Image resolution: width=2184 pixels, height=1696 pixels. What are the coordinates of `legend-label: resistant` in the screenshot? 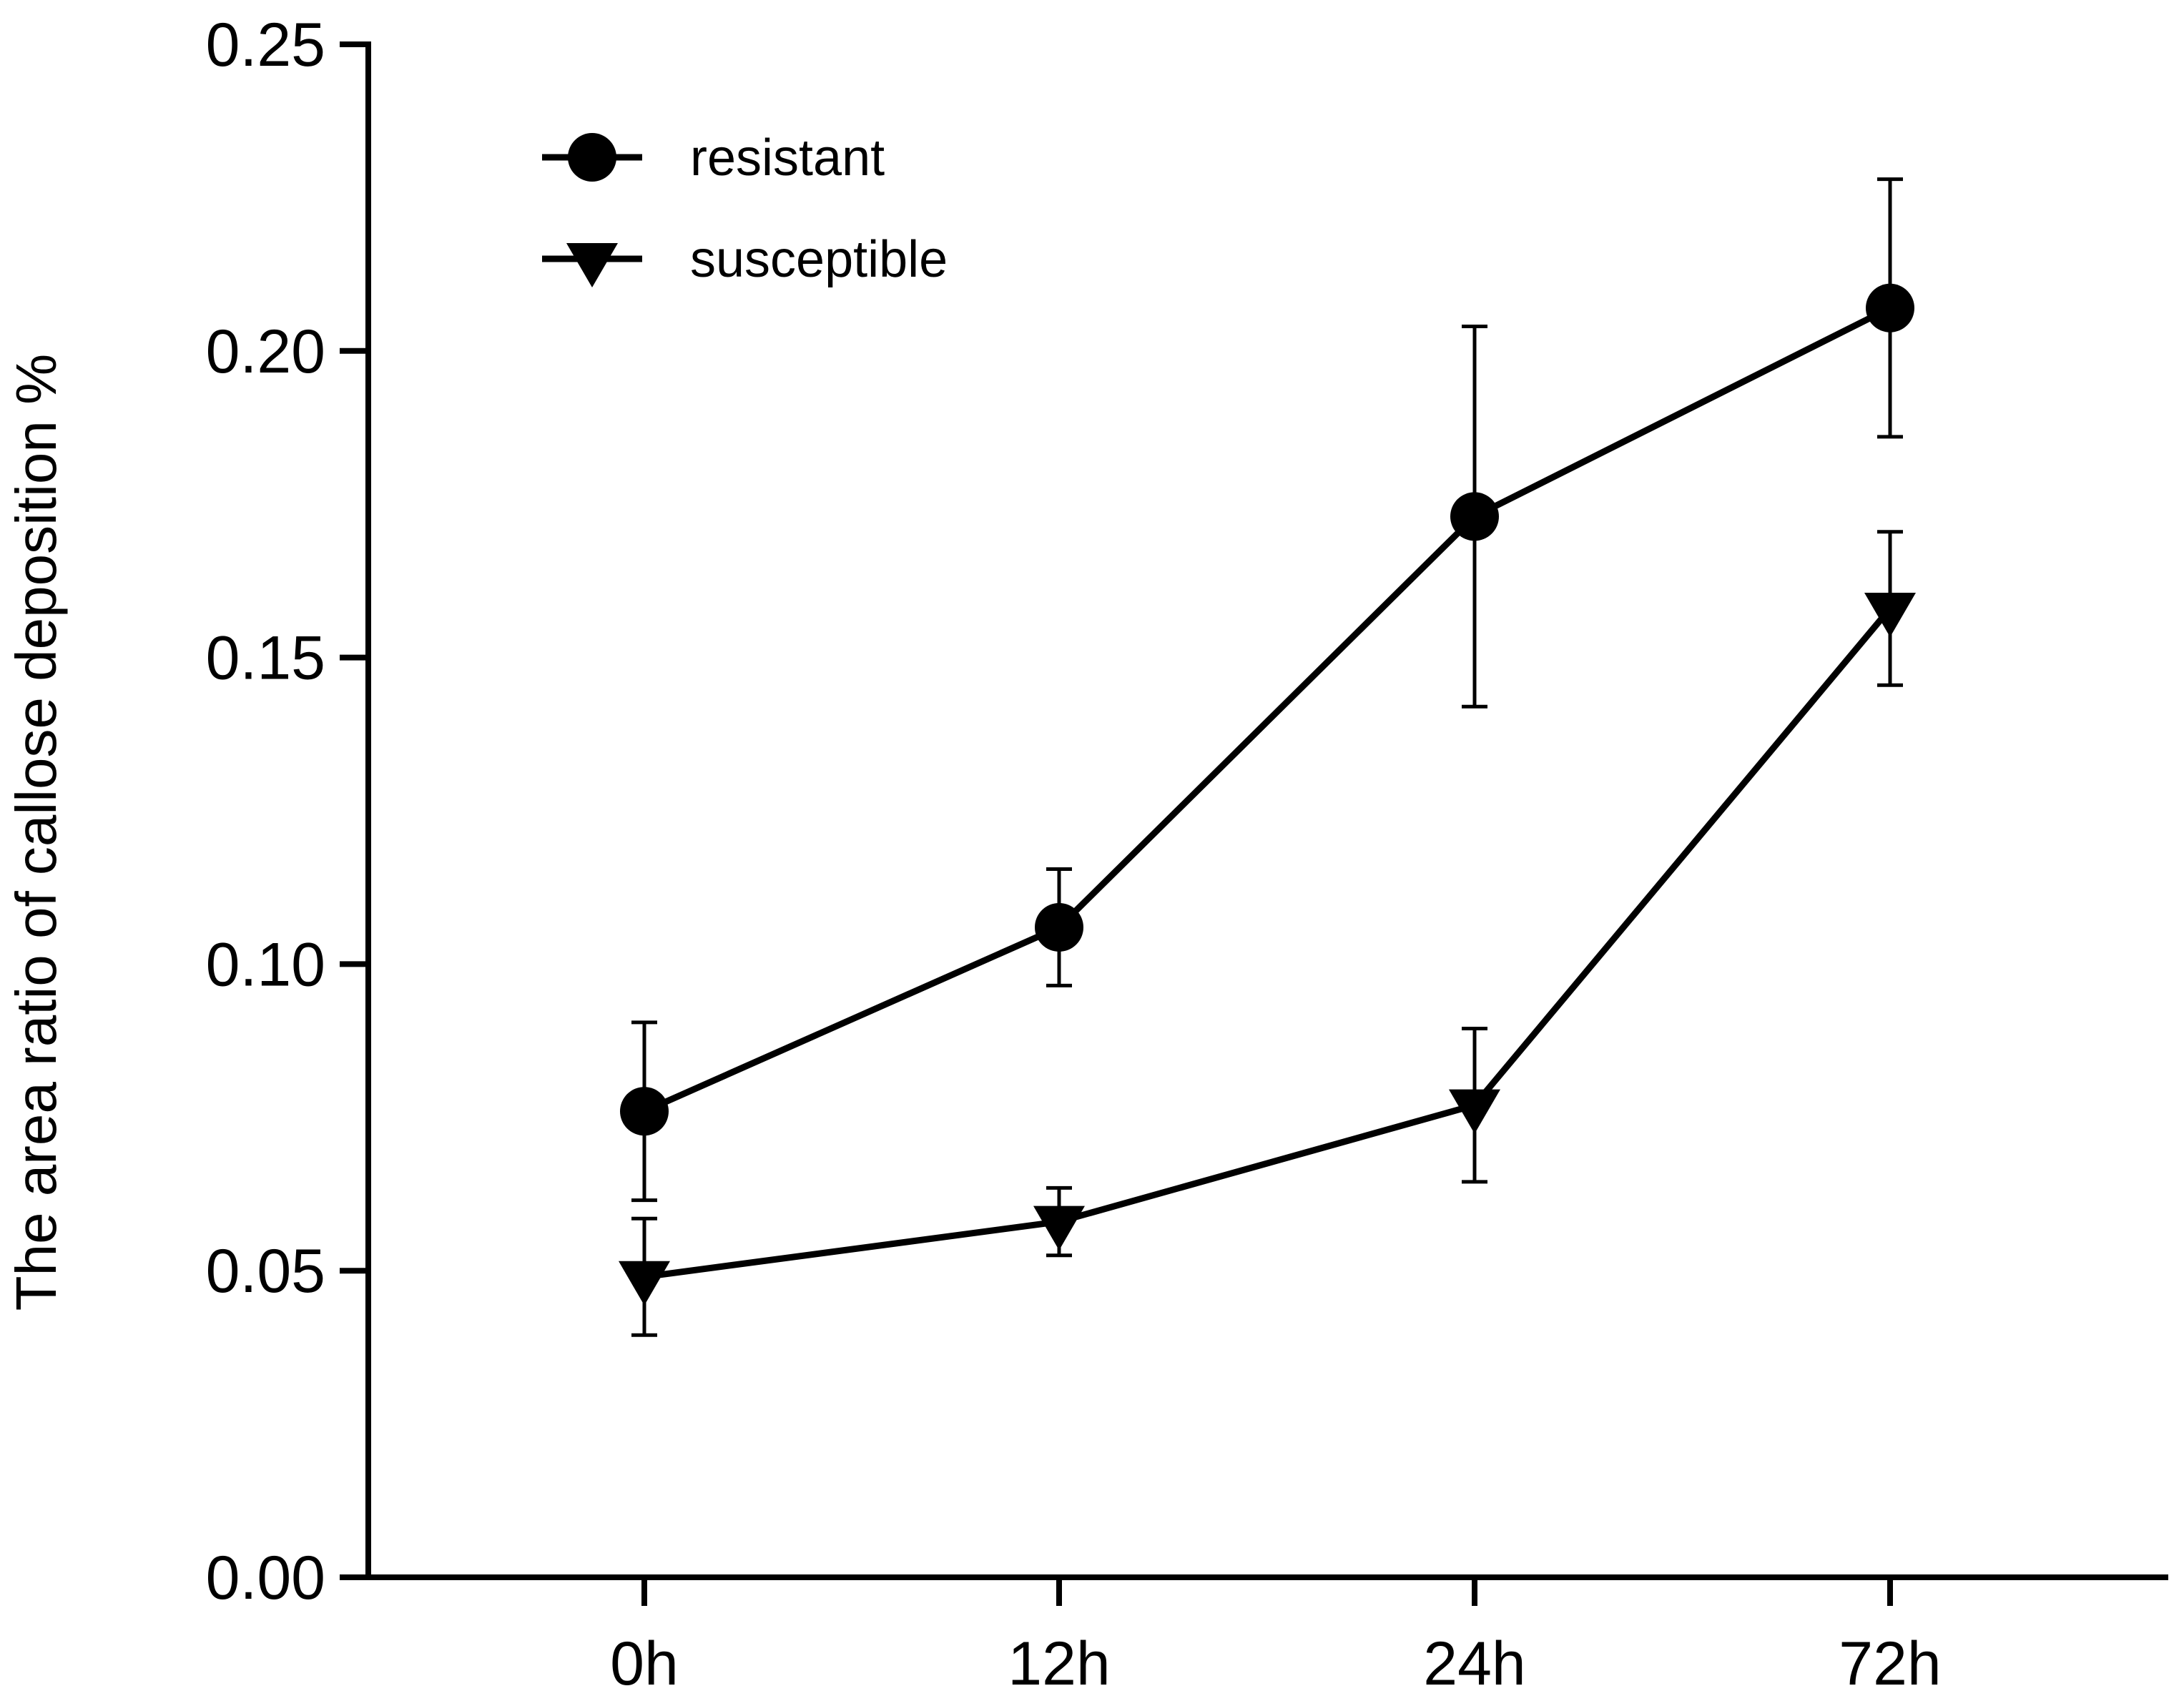 It's located at (787, 158).